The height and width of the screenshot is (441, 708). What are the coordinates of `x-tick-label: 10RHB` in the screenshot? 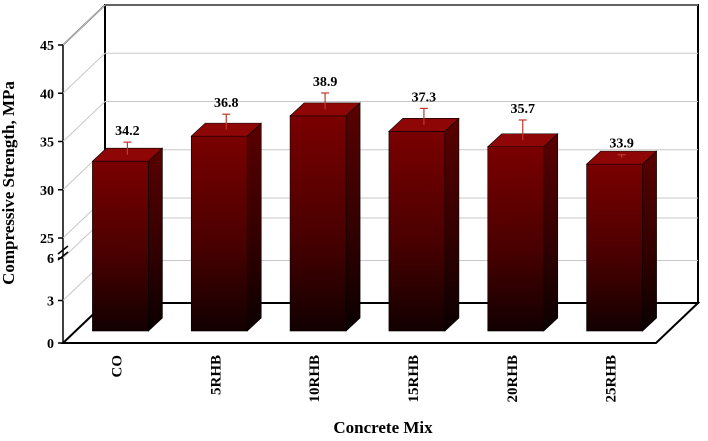 It's located at (315, 379).